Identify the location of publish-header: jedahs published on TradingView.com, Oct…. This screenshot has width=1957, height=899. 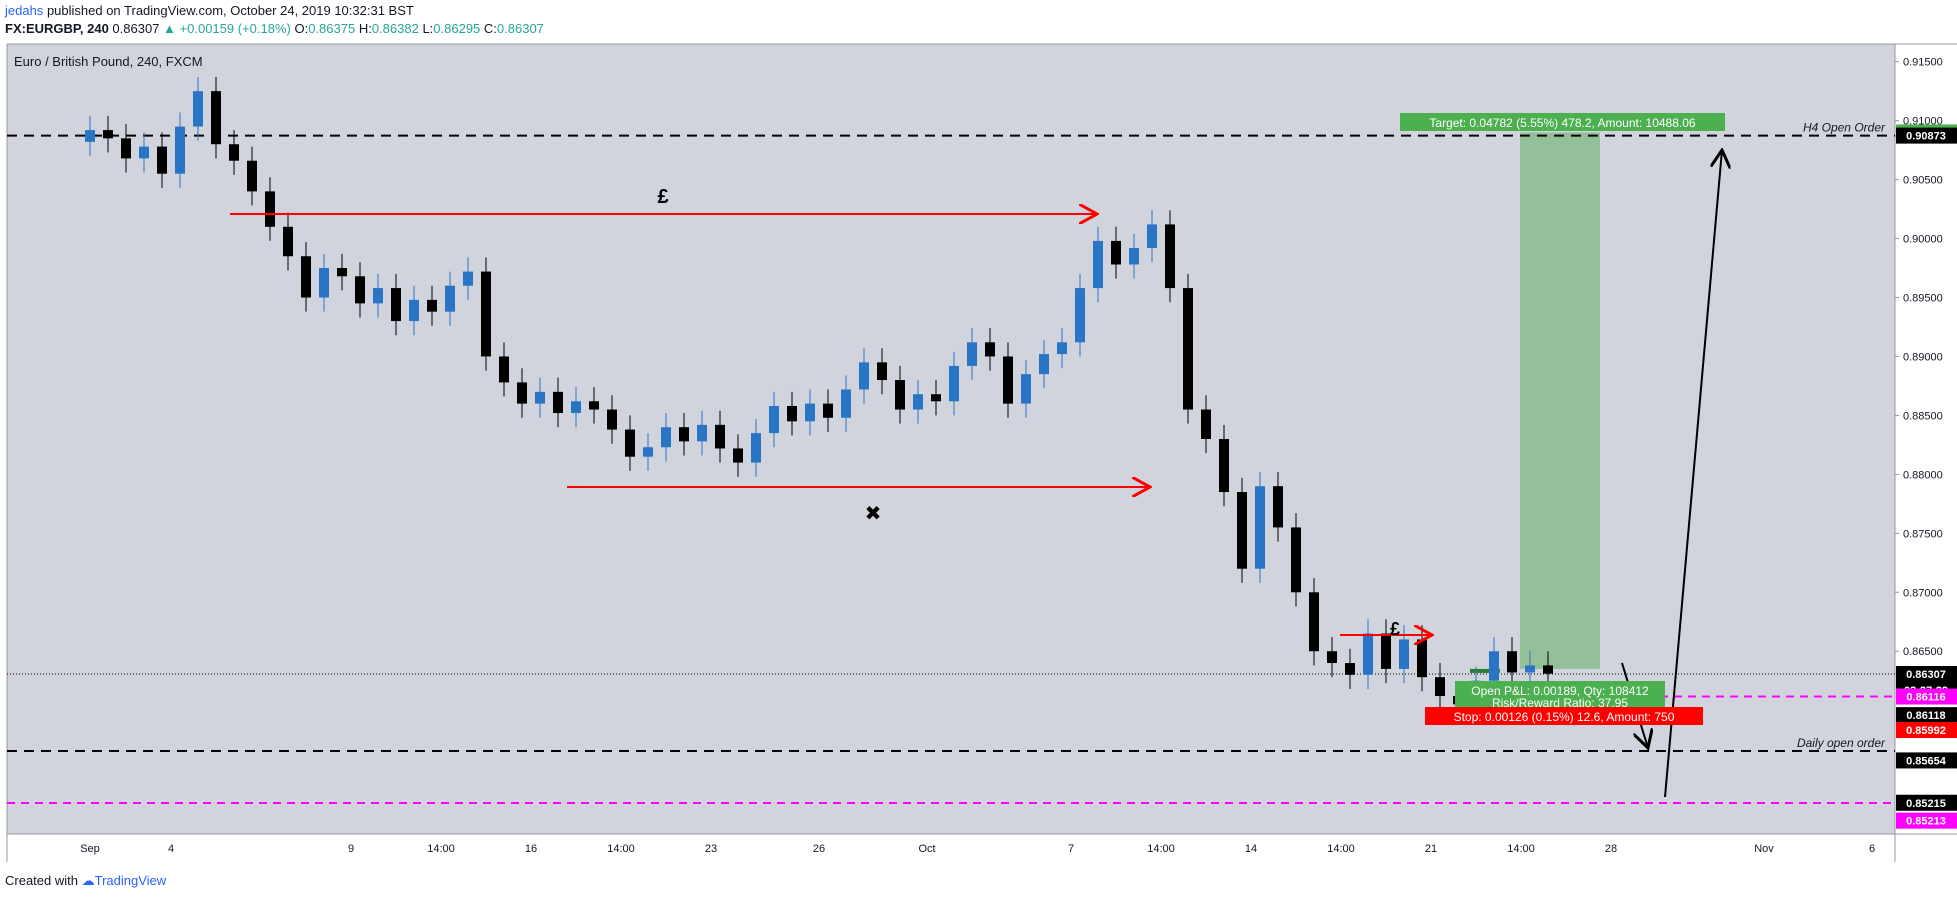
(209, 11).